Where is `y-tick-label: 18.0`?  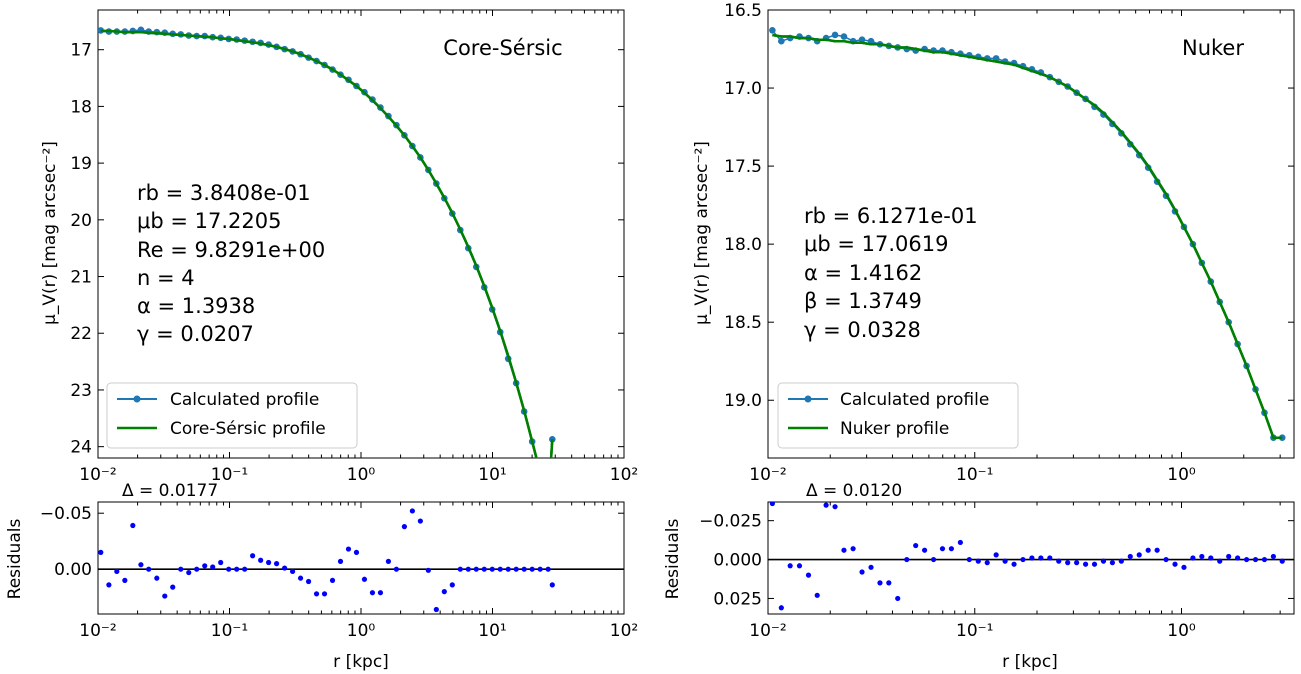 y-tick-label: 18.0 is located at coordinates (743, 245).